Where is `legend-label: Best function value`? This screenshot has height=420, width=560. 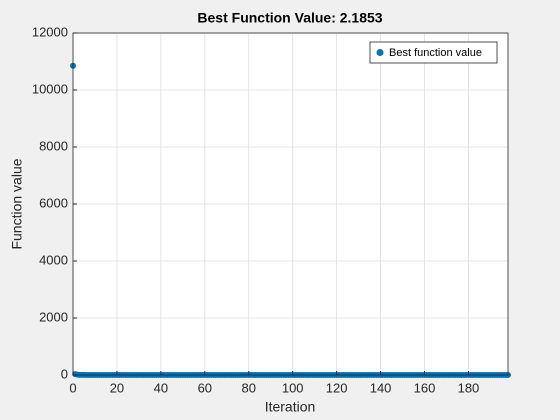
legend-label: Best function value is located at coordinates (435, 53).